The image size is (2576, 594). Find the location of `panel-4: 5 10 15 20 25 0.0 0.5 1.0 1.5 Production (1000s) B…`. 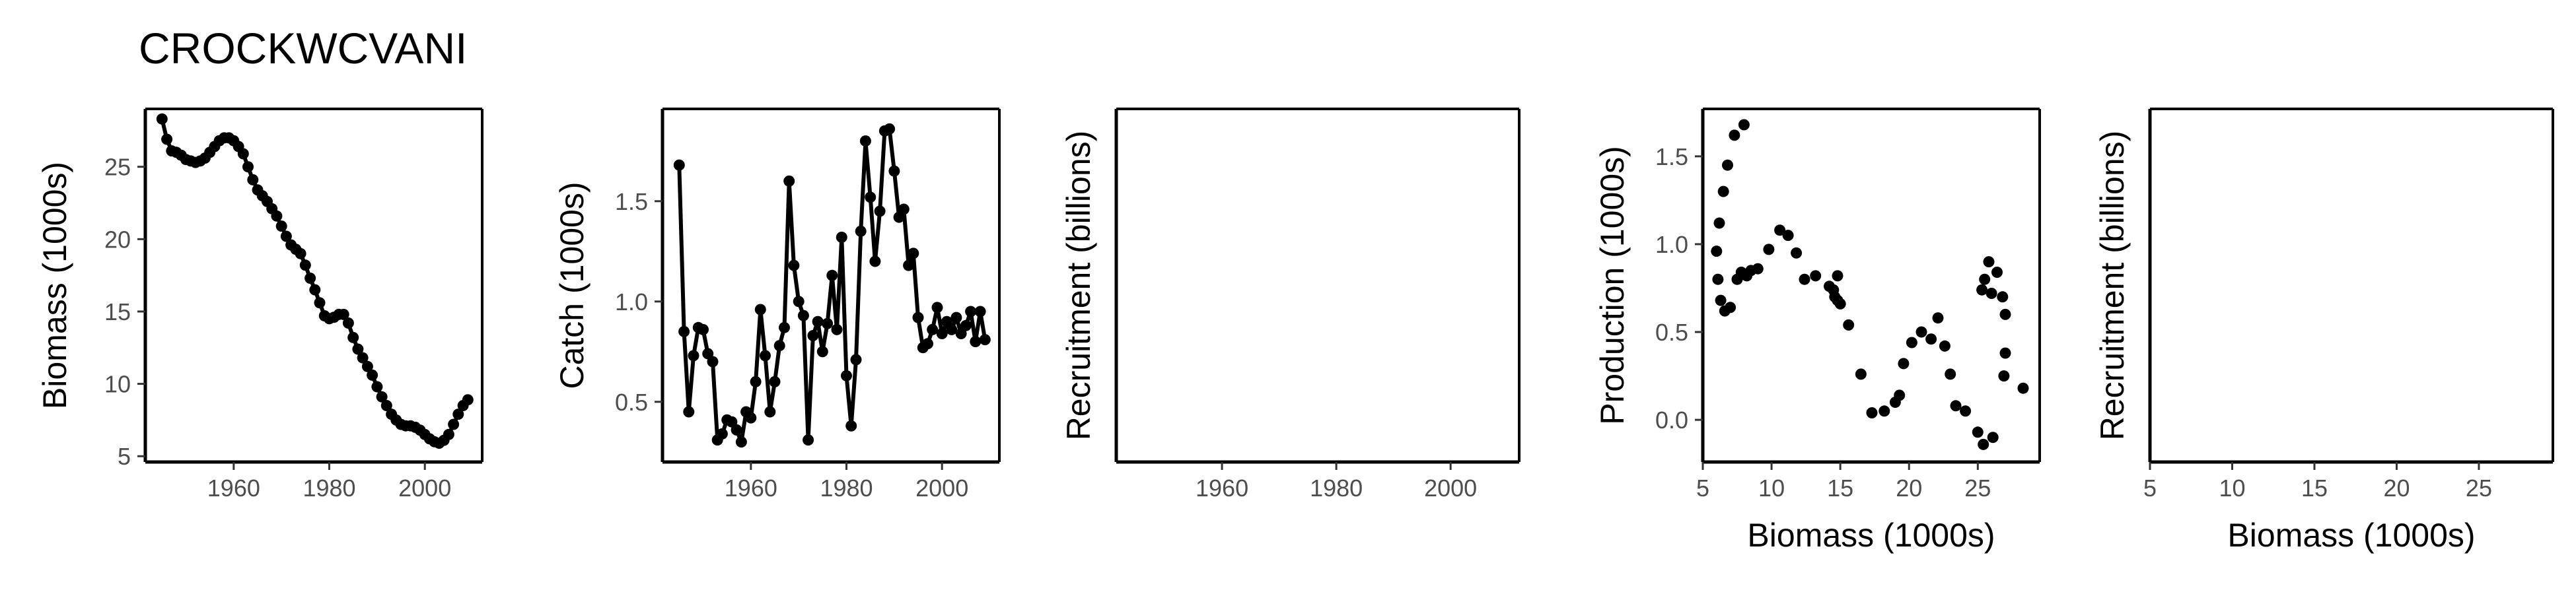

panel-4: 5 10 15 20 25 0.0 0.5 1.0 1.5 Production (1000s) B… is located at coordinates (1817, 331).